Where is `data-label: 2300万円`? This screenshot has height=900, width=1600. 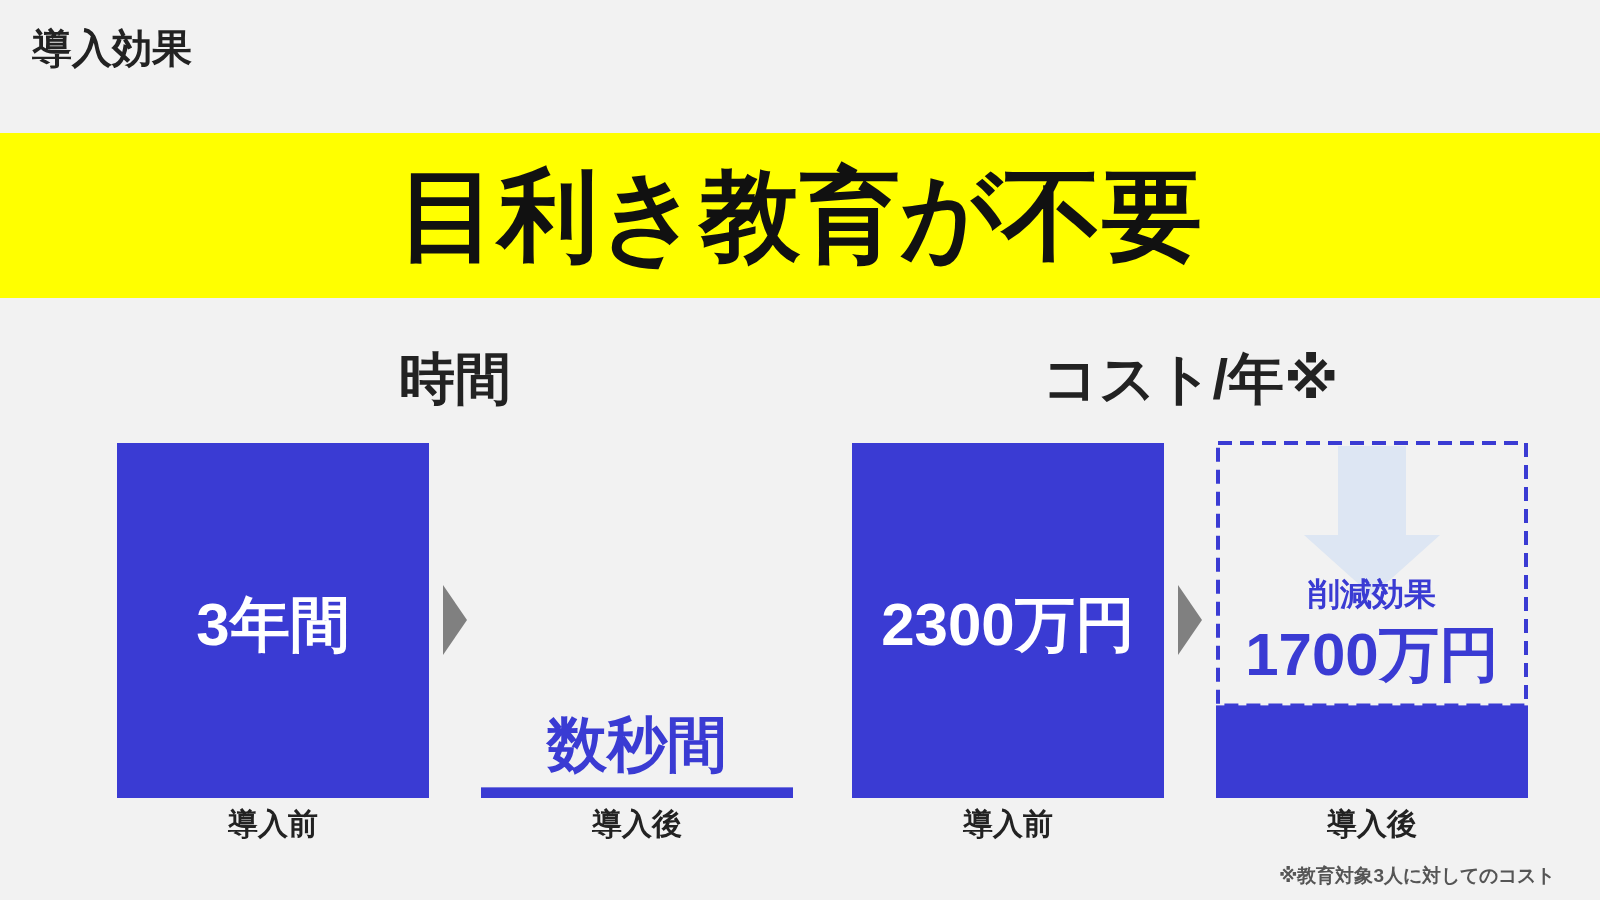
data-label: 2300万円 is located at coordinates (1008, 624).